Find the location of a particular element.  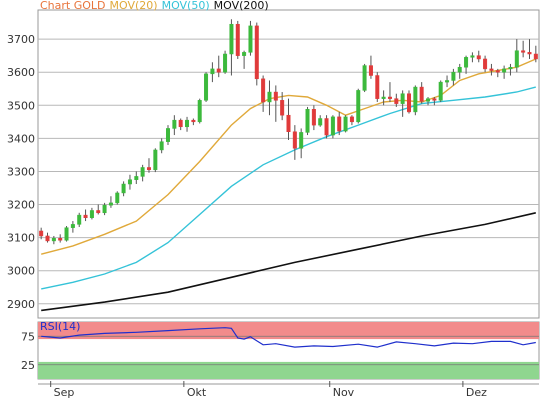

rsi-tick-label: 75 is located at coordinates (28, 336).